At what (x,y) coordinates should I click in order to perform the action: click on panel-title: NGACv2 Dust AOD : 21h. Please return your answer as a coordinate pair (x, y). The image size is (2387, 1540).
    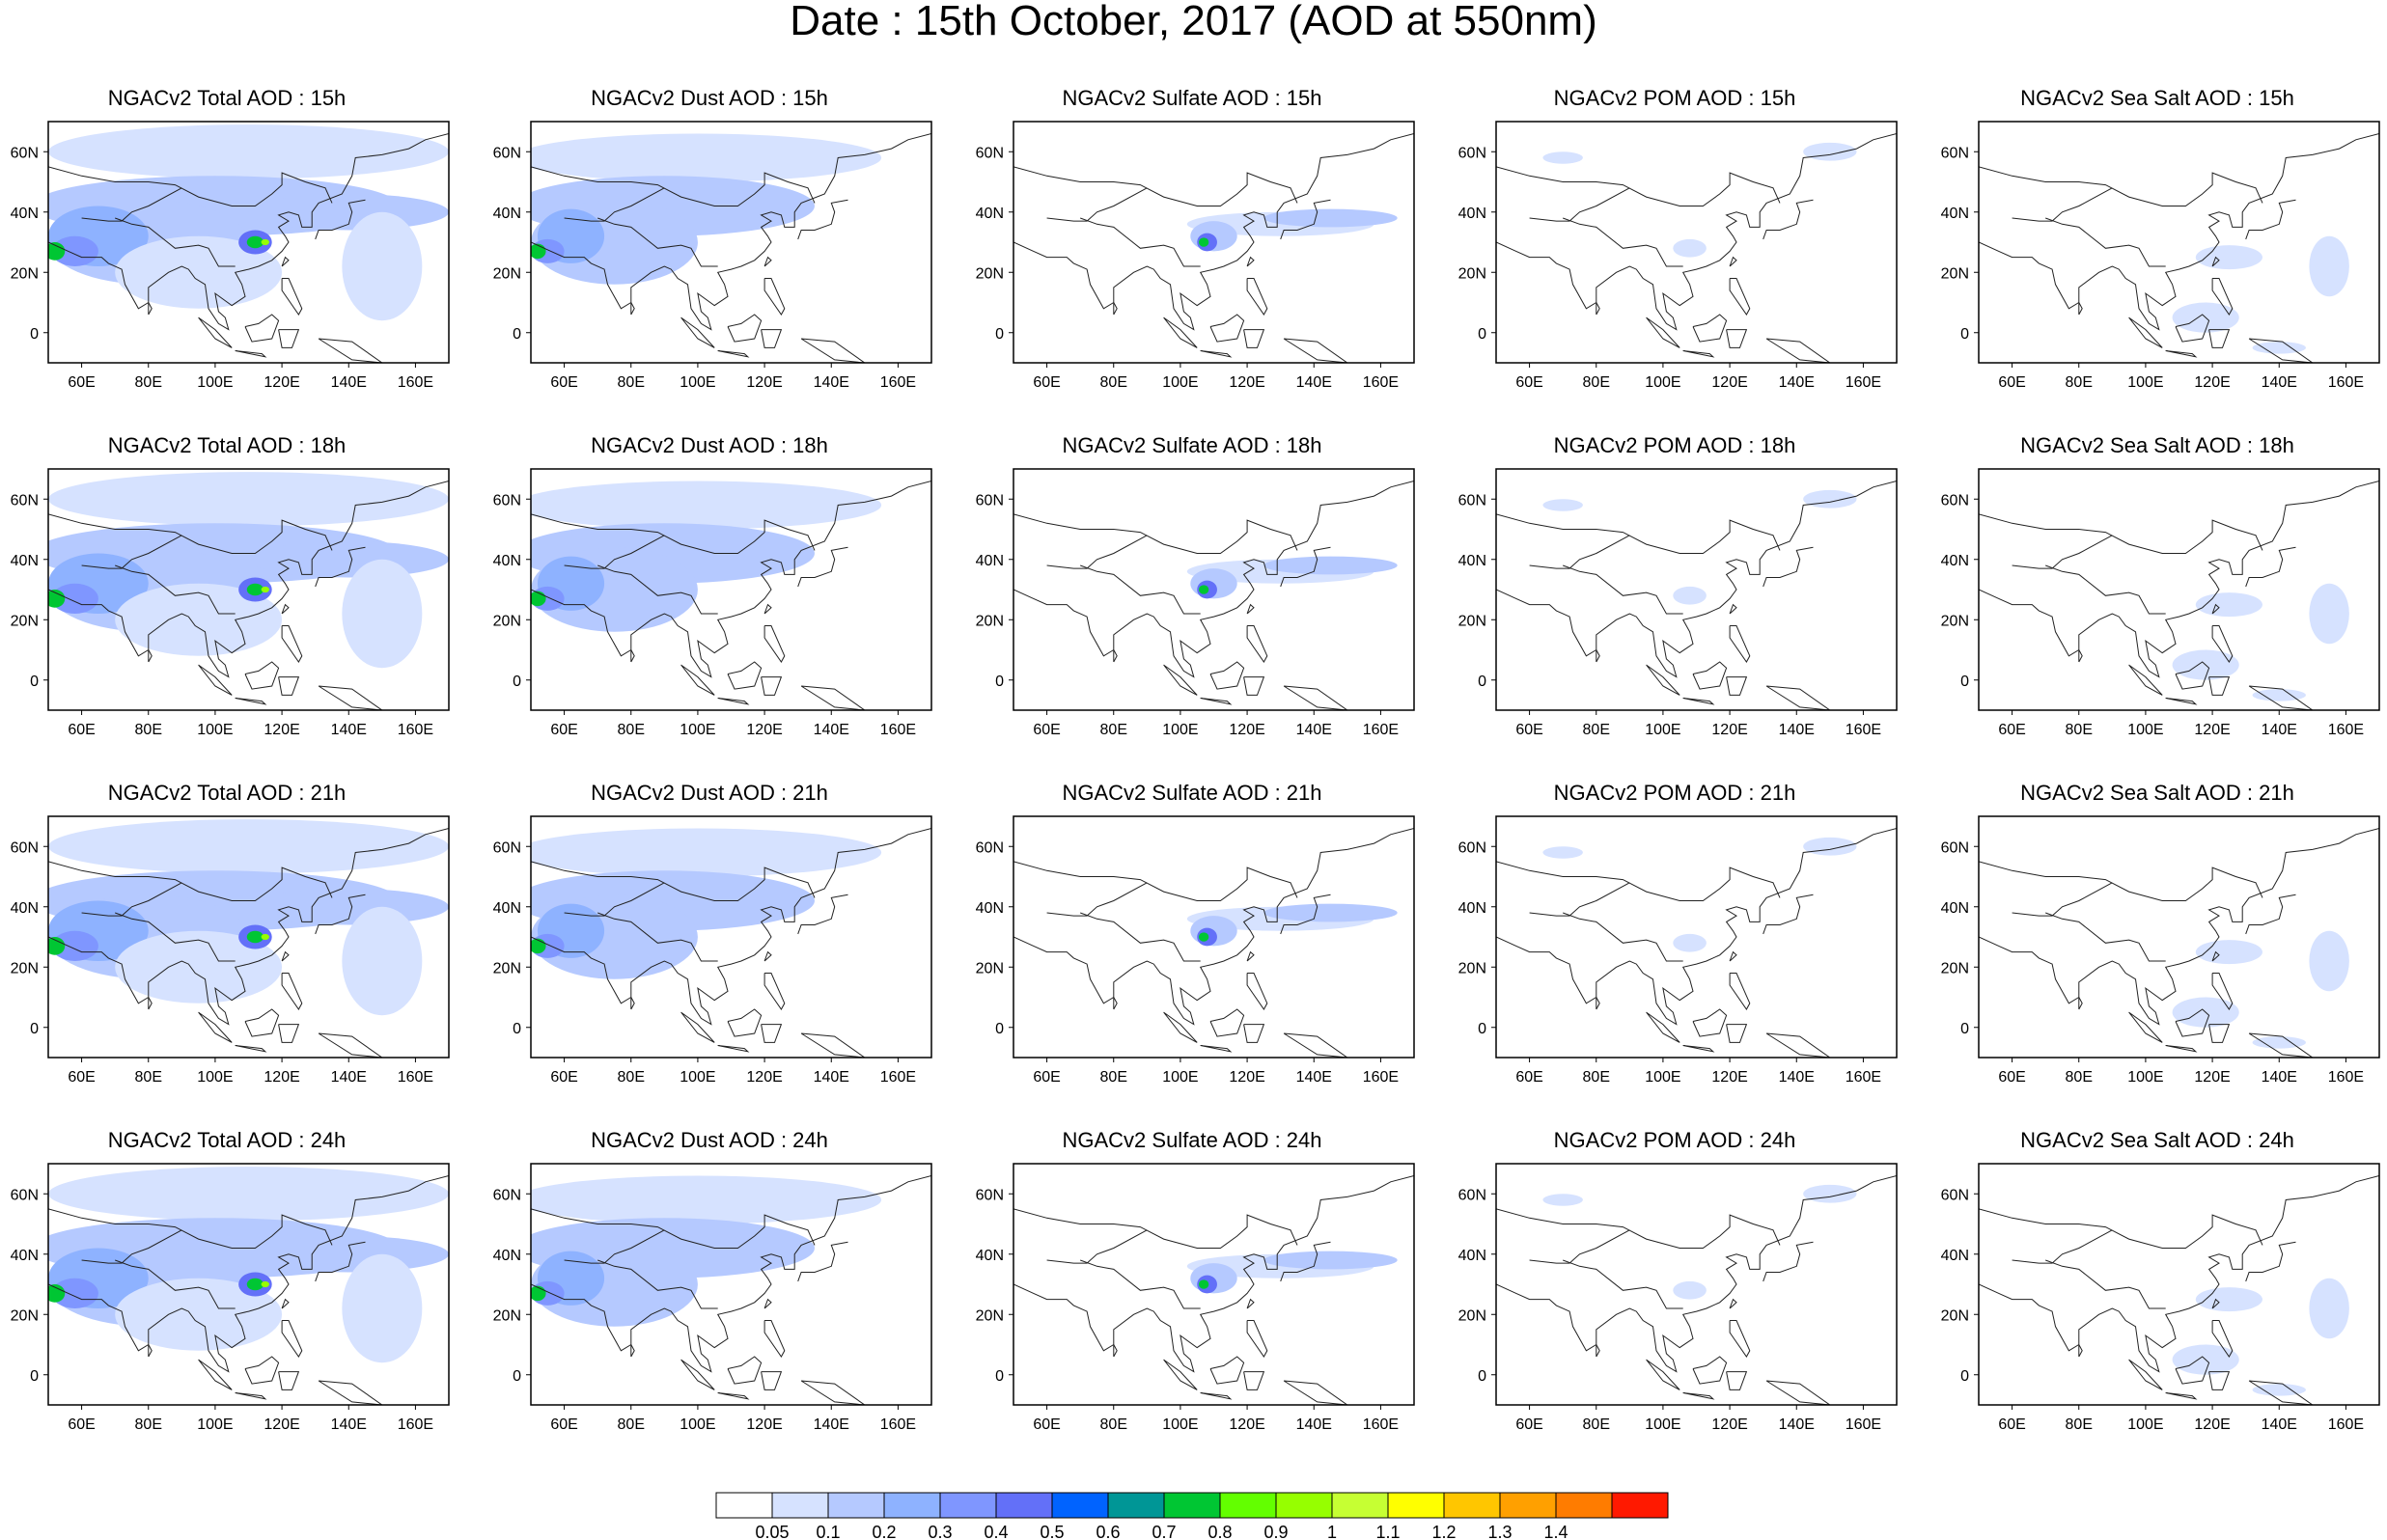
    Looking at the image, I should click on (709, 793).